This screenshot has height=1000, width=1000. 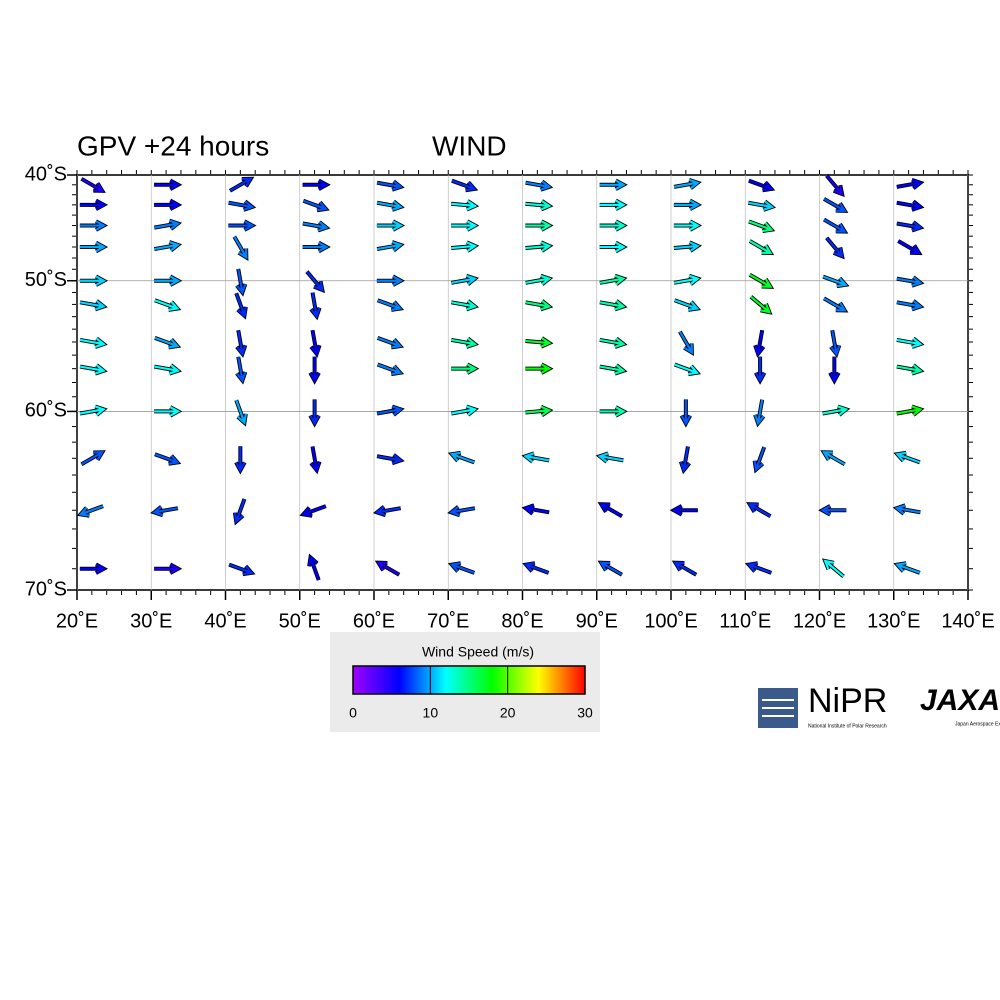 I want to click on jaxa-fulltext: Japan Aerospace Exploration Agency, so click(x=977, y=724).